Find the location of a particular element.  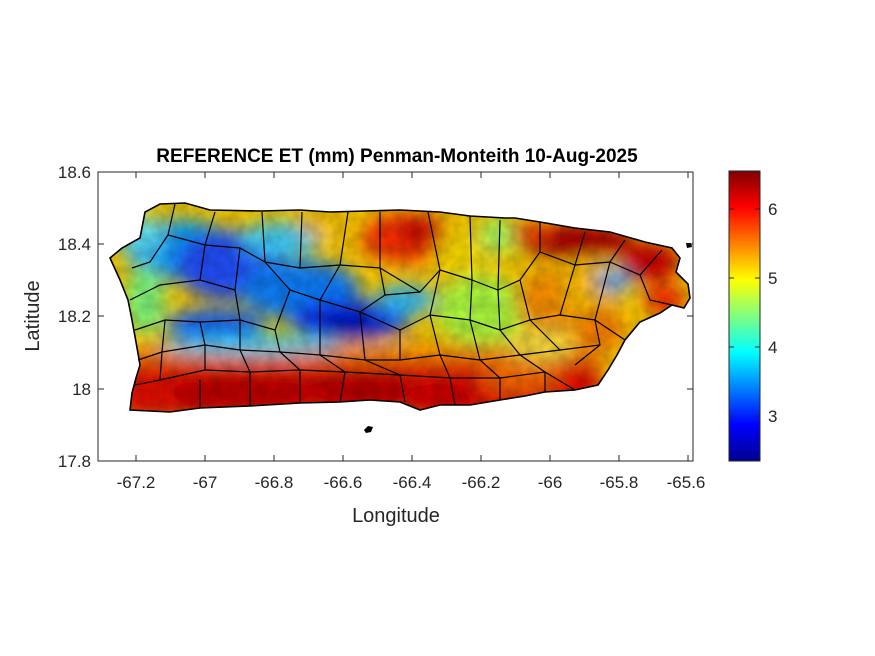

colorbar-ticks is located at coordinates (744, 312).